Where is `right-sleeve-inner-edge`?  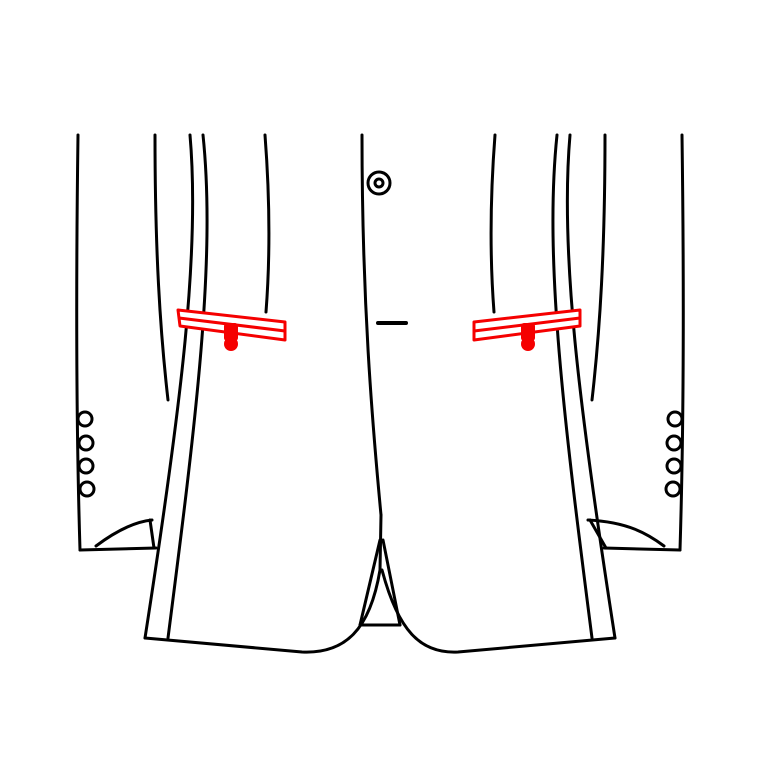
right-sleeve-inner-edge is located at coordinates (598, 267).